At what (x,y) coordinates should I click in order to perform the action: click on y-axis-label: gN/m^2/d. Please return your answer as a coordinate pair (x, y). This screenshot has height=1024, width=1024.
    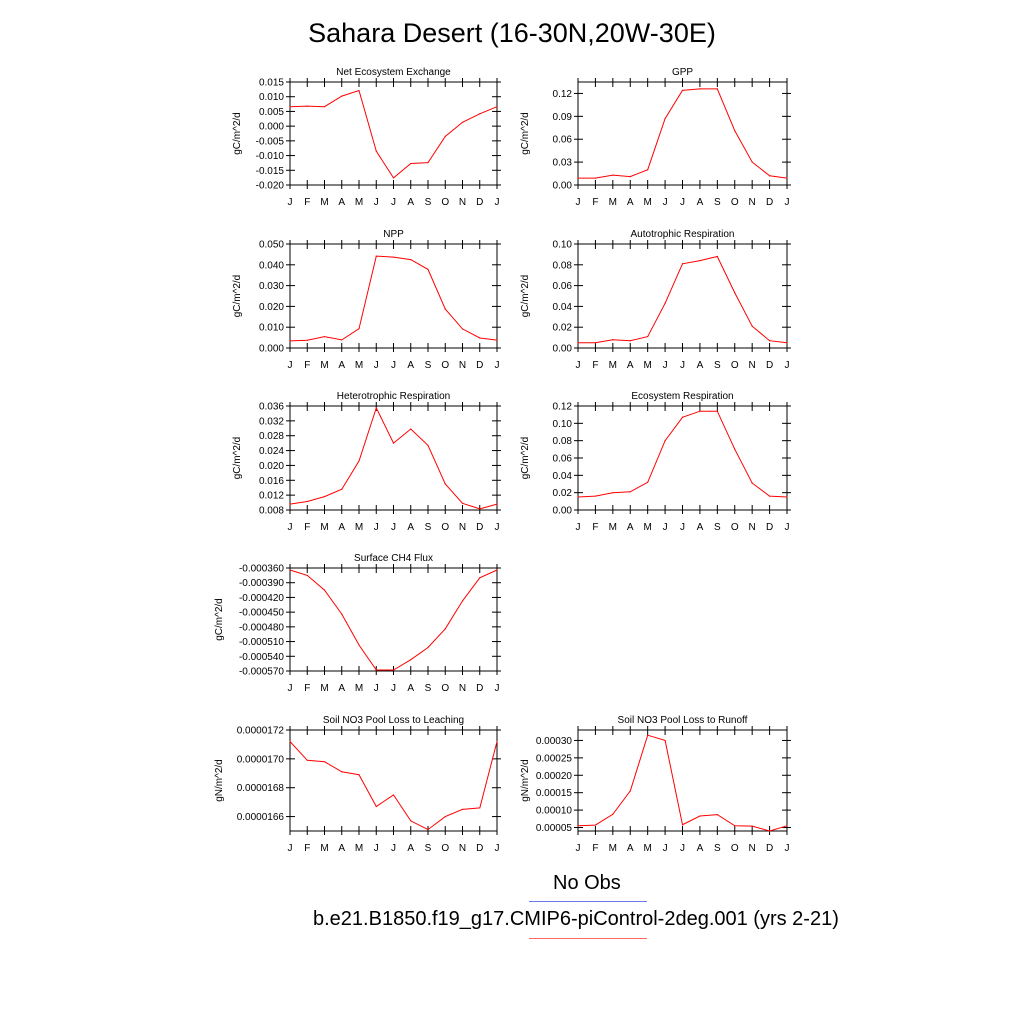
    Looking at the image, I should click on (525, 780).